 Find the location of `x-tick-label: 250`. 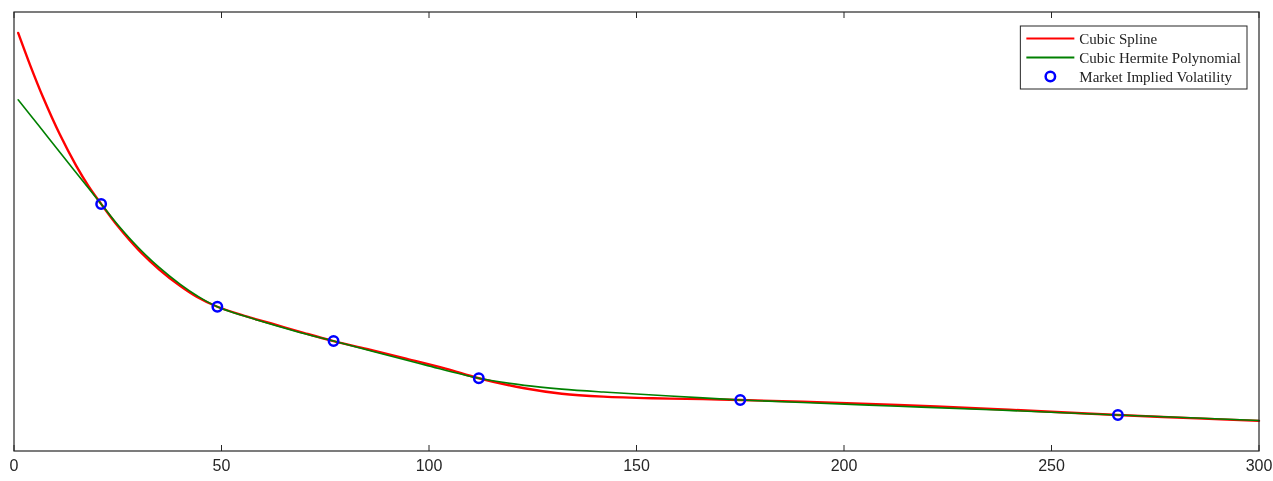

x-tick-label: 250 is located at coordinates (1051, 465).